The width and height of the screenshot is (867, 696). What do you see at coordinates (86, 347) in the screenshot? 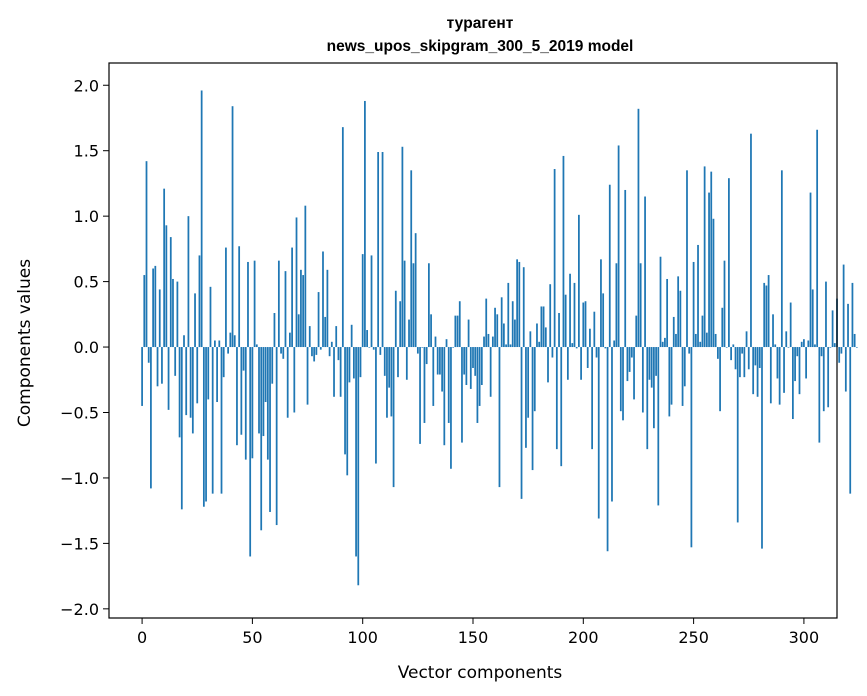
I see `y-tick-label: 0.0` at bounding box center [86, 347].